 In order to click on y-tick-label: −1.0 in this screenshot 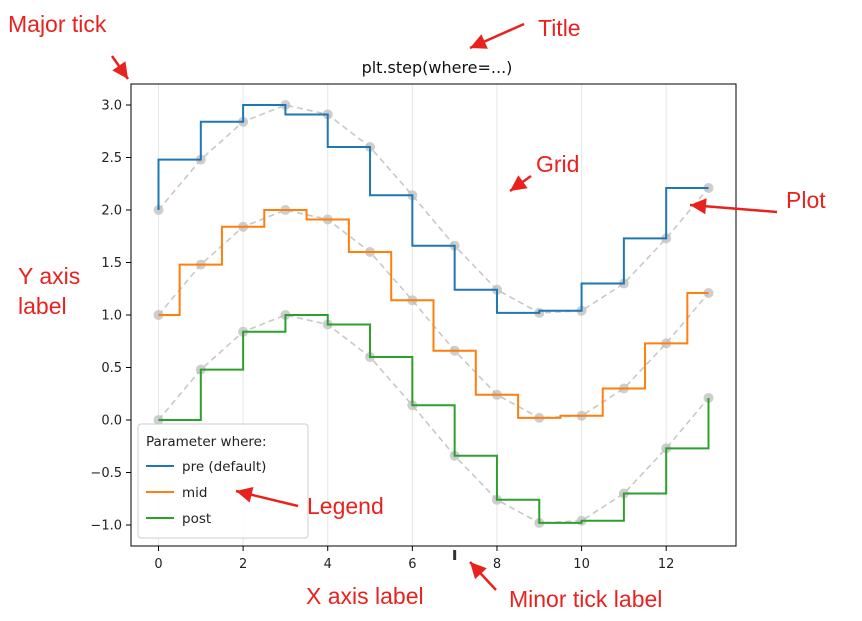, I will do `click(106, 526)`.